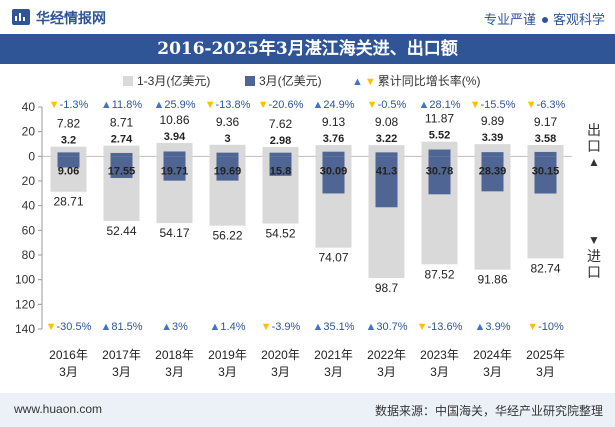  Describe the element at coordinates (228, 327) in the screenshot. I see `import-growth-label: ▲1.4%` at that location.